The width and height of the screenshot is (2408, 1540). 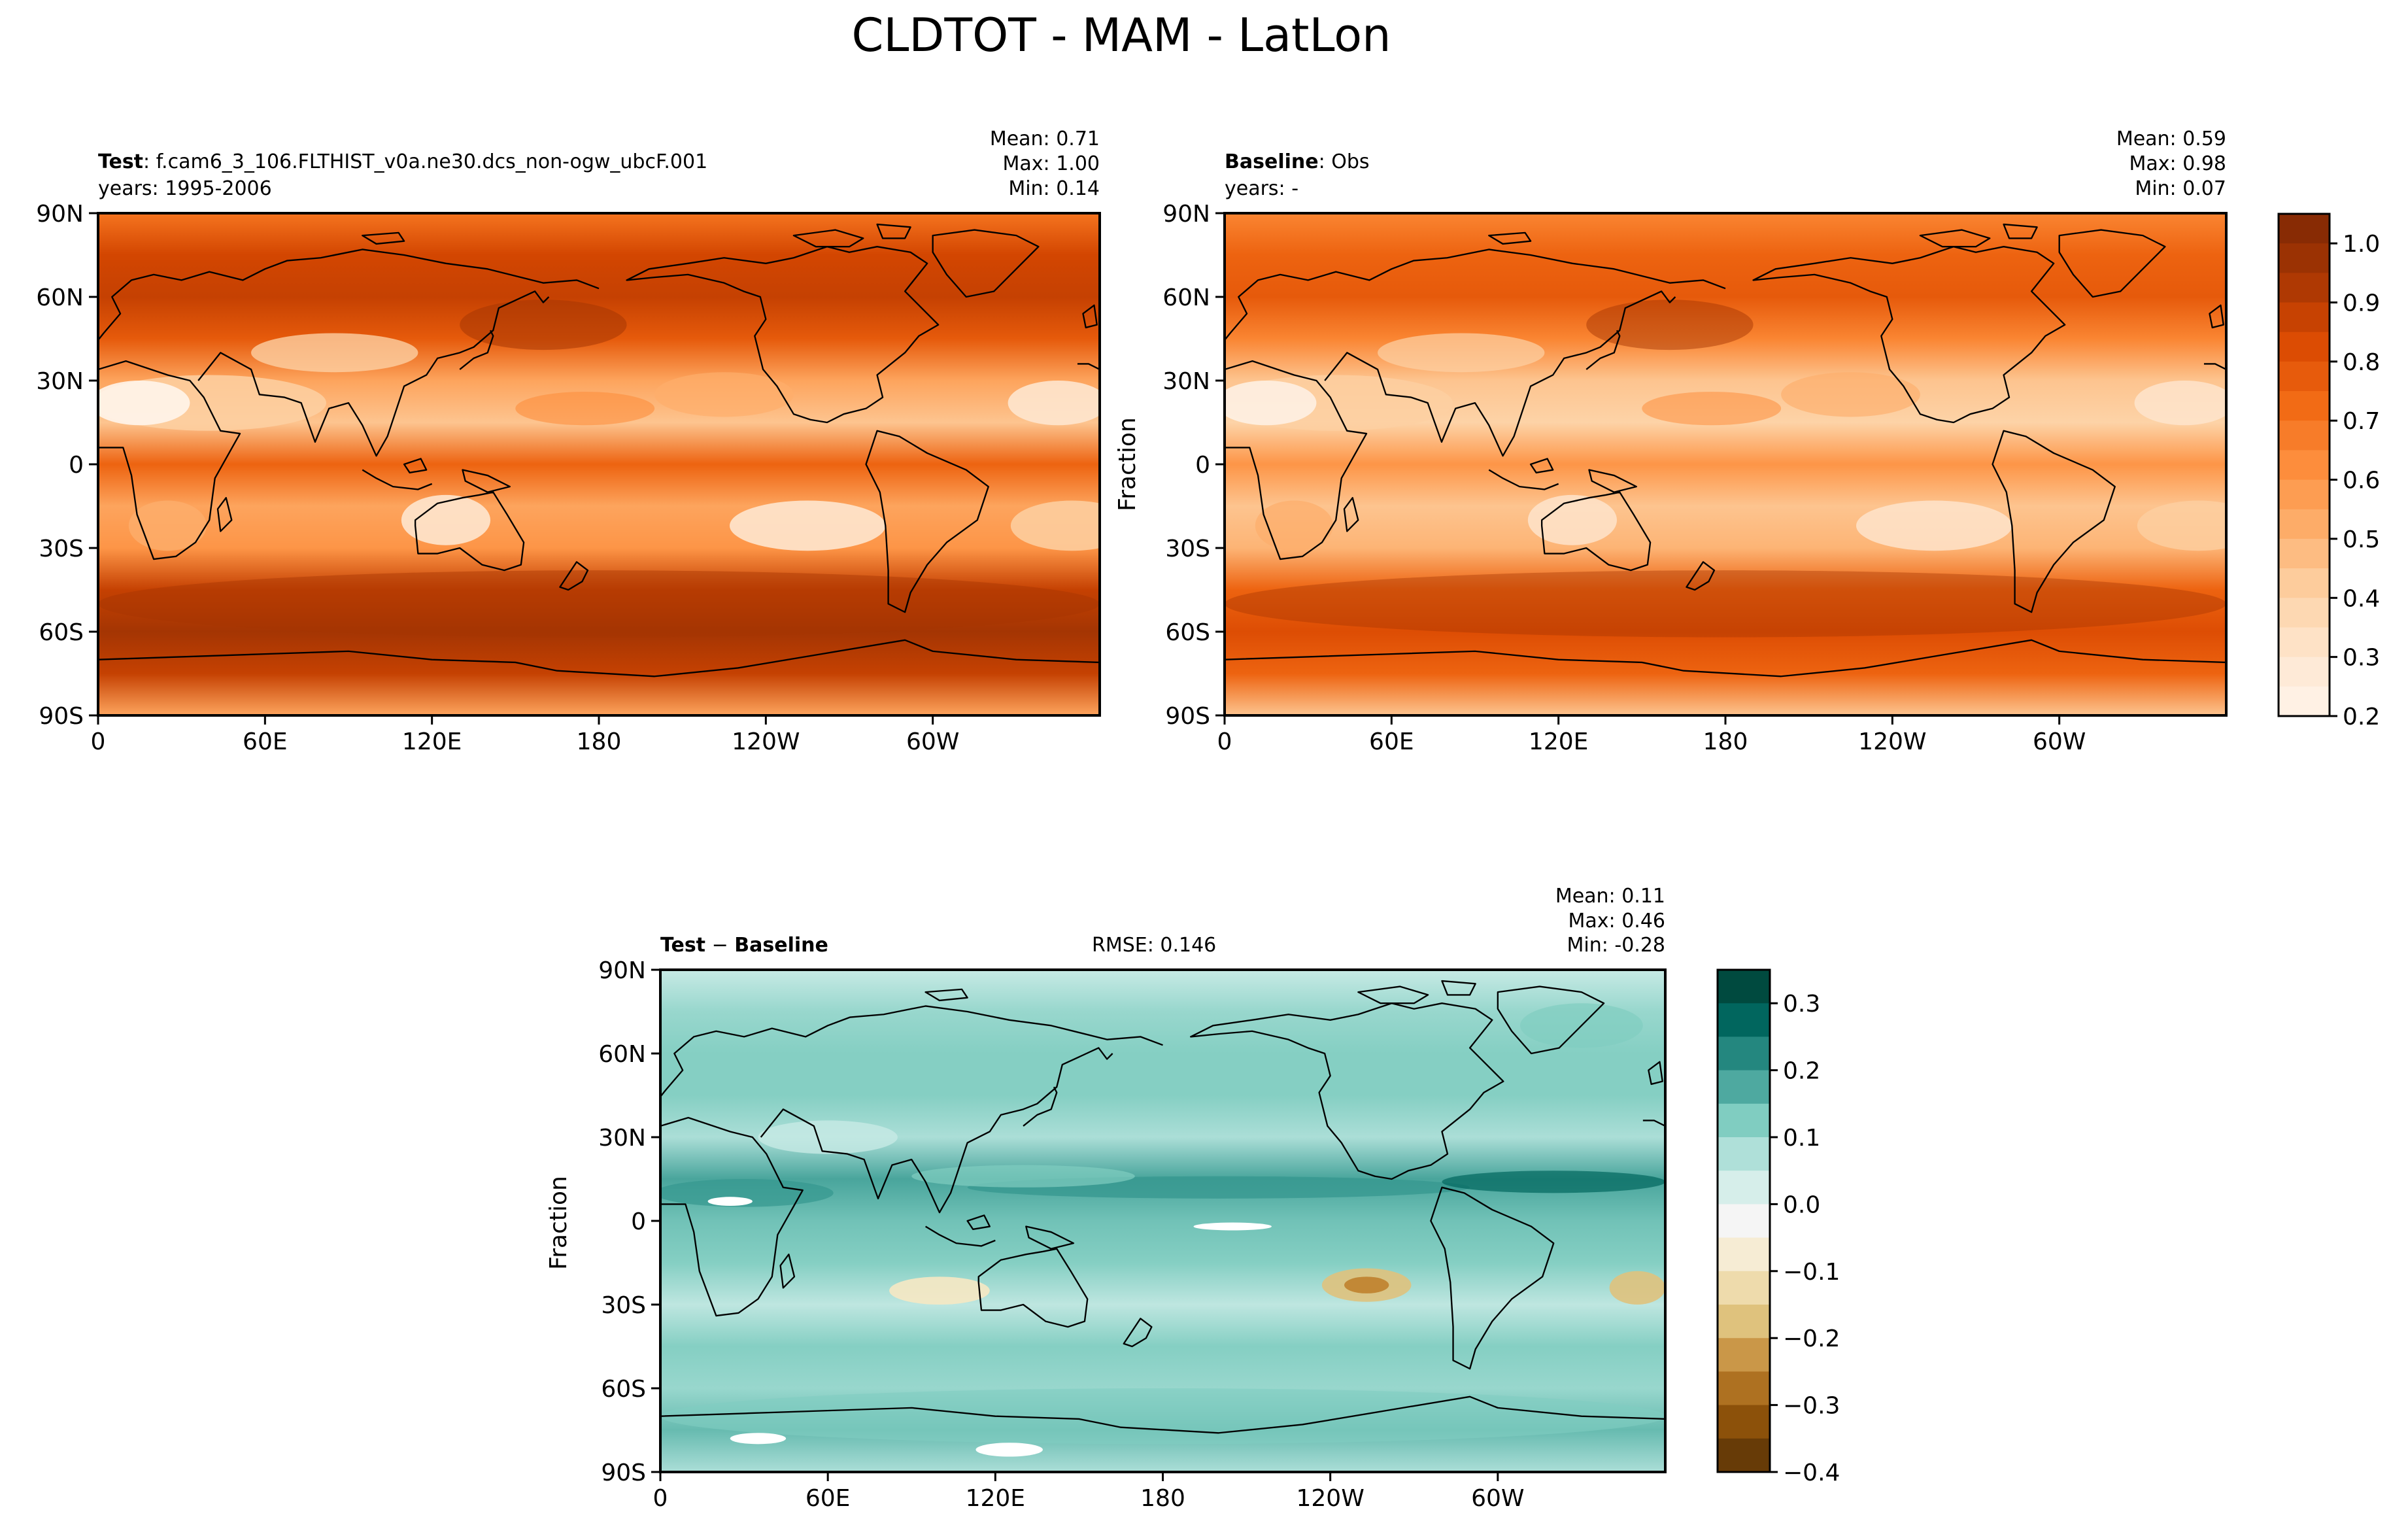 I want to click on test-stat-max: Max: 1.00, so click(x=1051, y=163).